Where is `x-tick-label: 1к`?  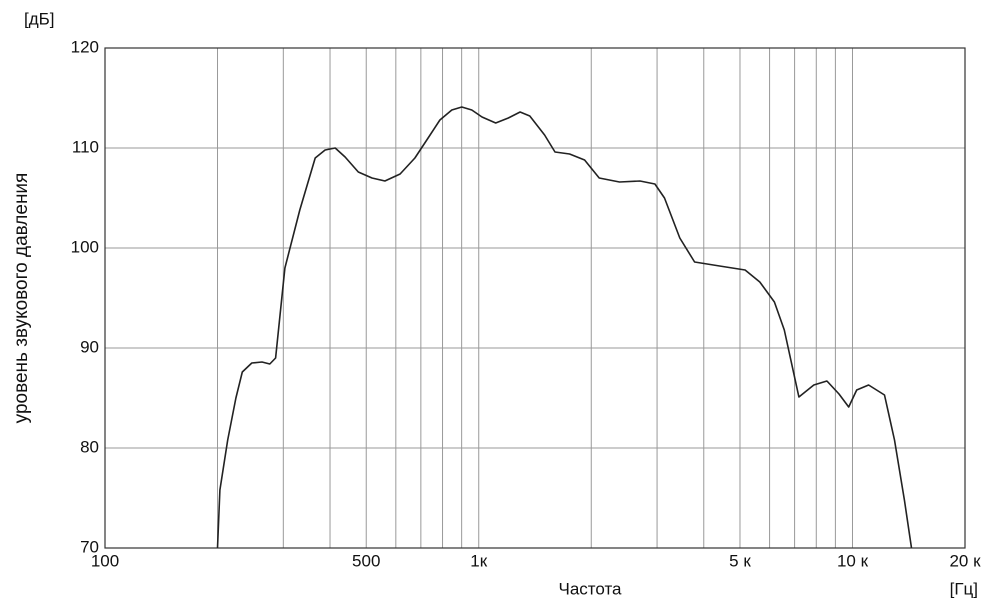 x-tick-label: 1к is located at coordinates (478, 560).